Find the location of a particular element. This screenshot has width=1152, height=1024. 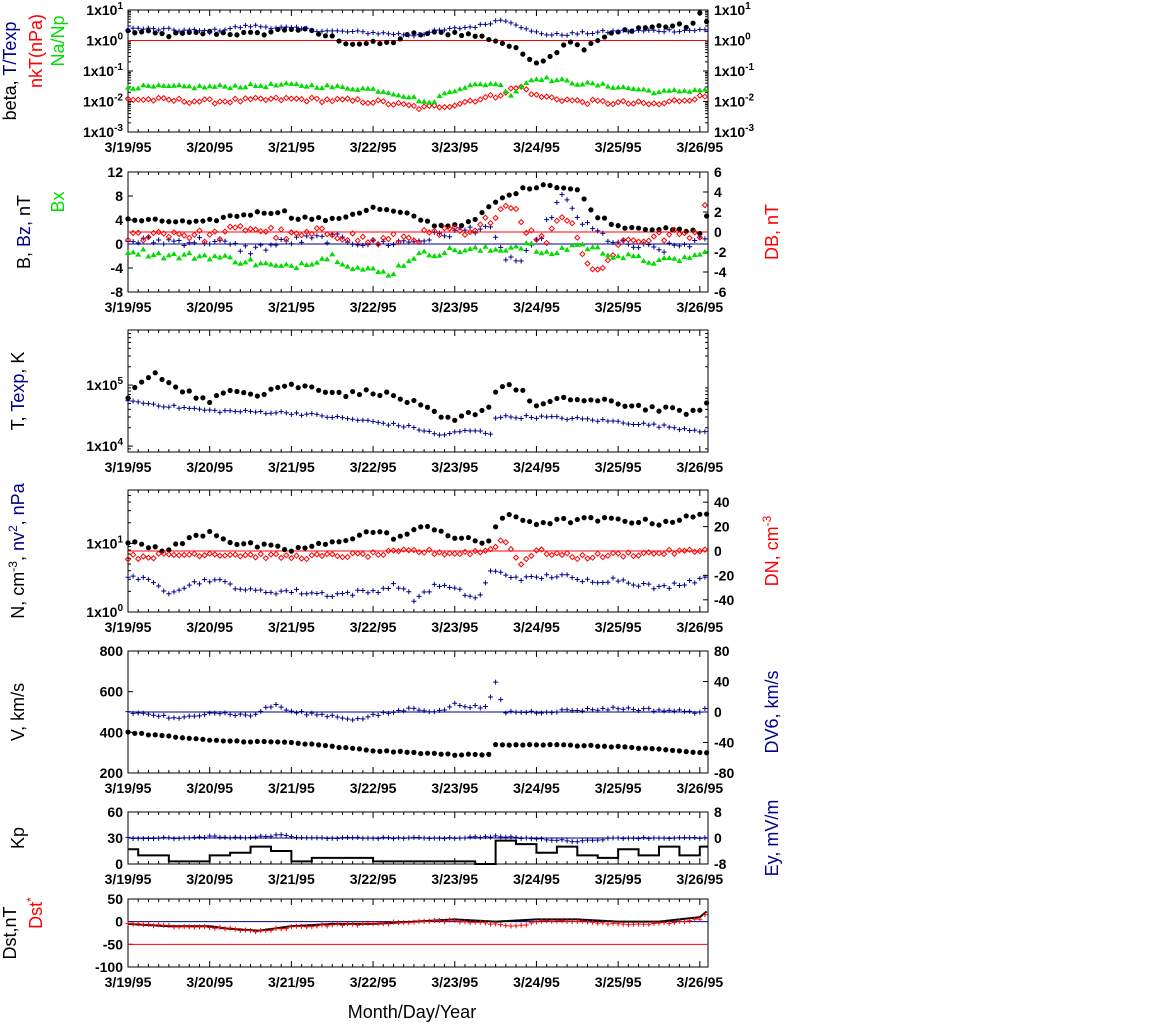

y-axis-label-3-part-0: Bx is located at coordinates (58, 201).